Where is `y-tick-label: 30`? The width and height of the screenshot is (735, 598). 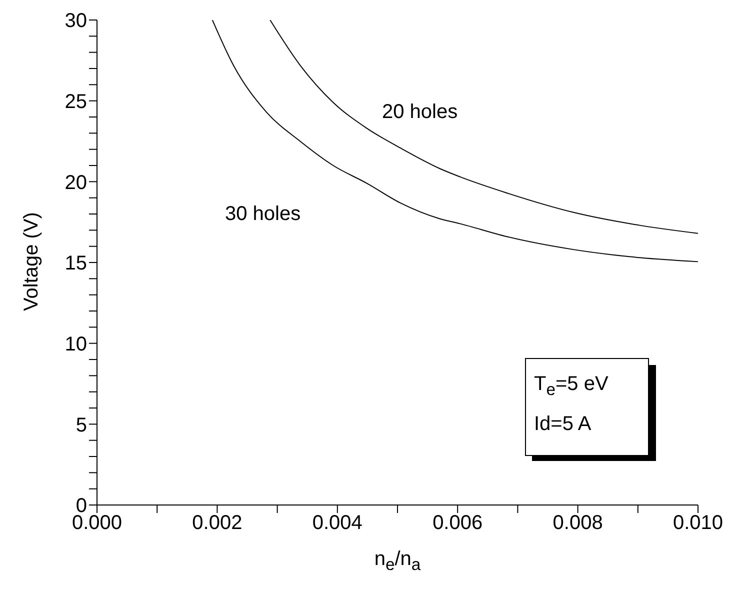
y-tick-label: 30 is located at coordinates (75, 21).